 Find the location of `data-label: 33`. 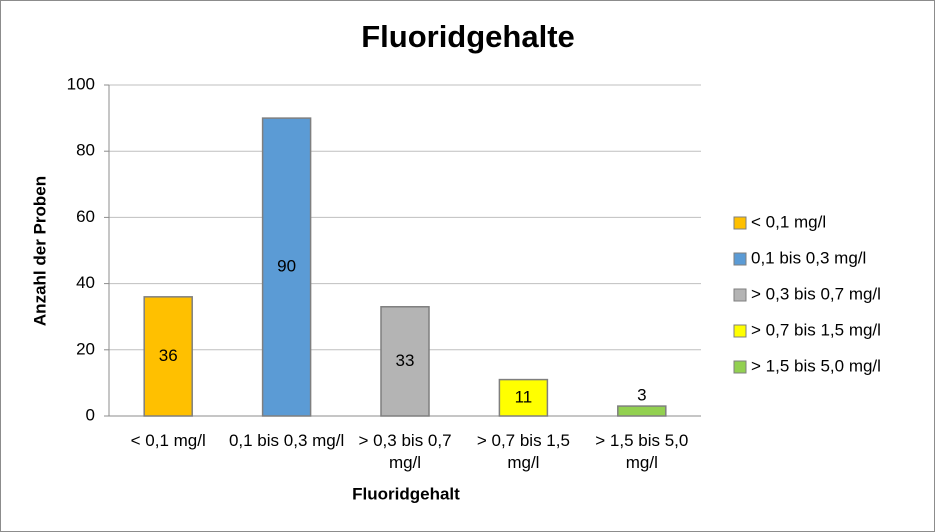

data-label: 33 is located at coordinates (405, 360).